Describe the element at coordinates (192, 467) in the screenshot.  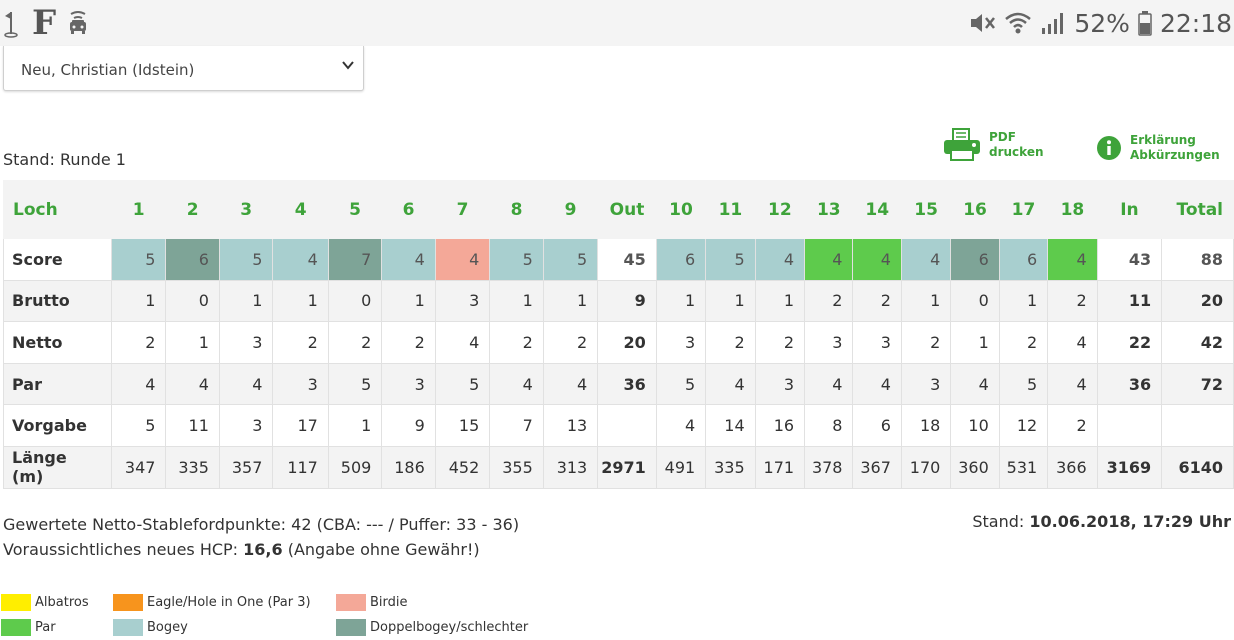
I see `table-cell: 335` at that location.